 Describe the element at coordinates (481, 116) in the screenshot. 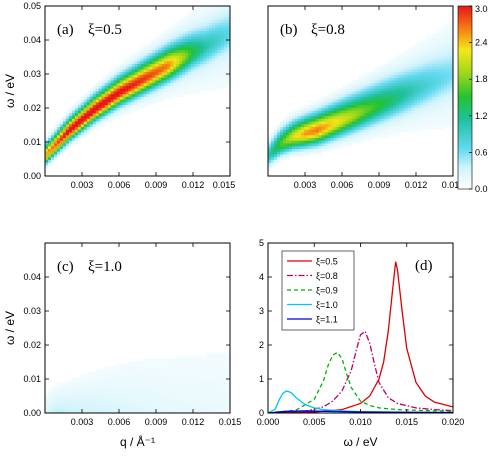

I see `colorbar-tick-label: 1.2` at that location.